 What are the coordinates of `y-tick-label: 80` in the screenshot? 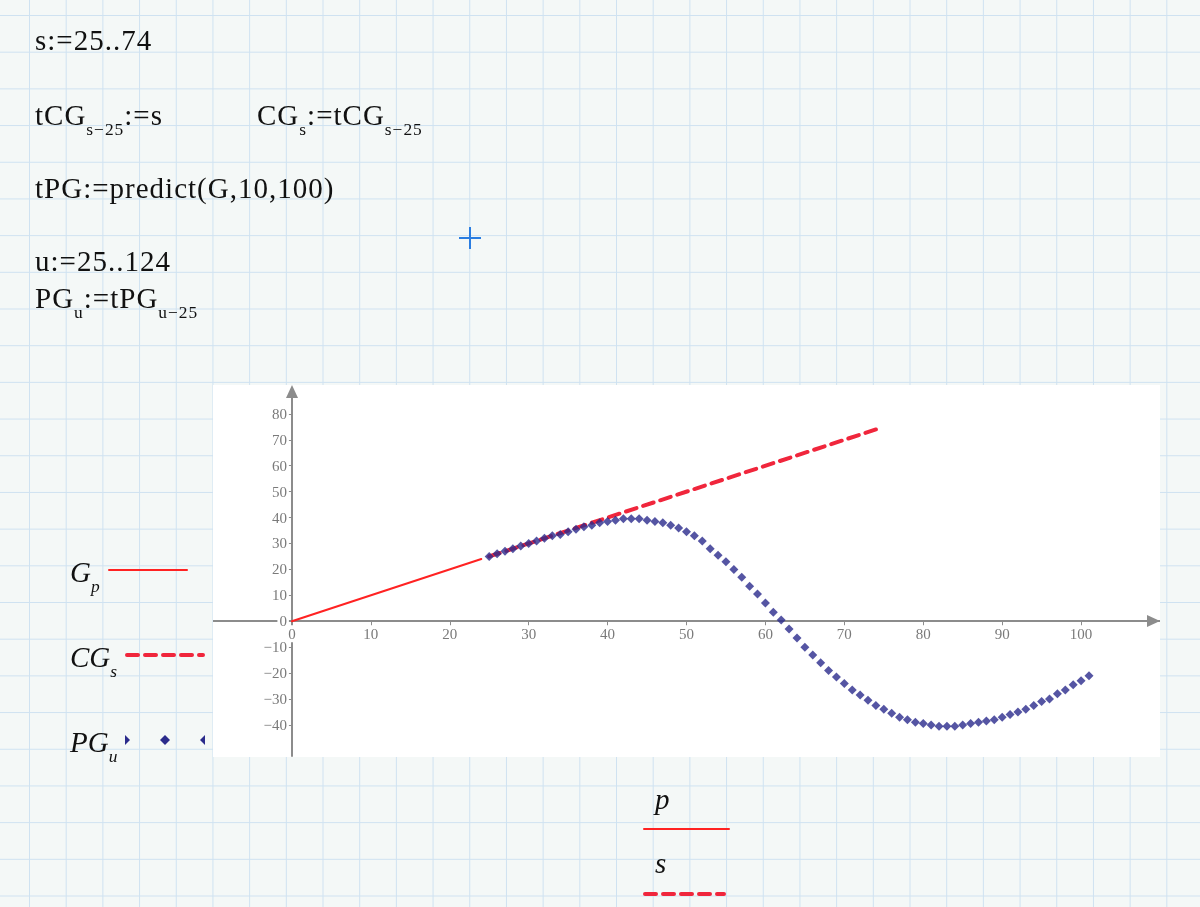 It's located at (279, 413).